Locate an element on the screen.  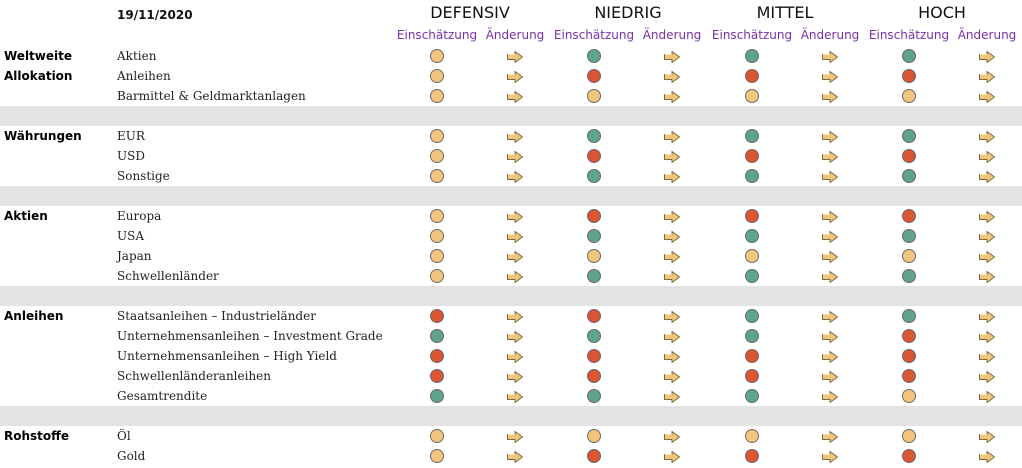
report-date: 19/11/2020 is located at coordinates (155, 15).